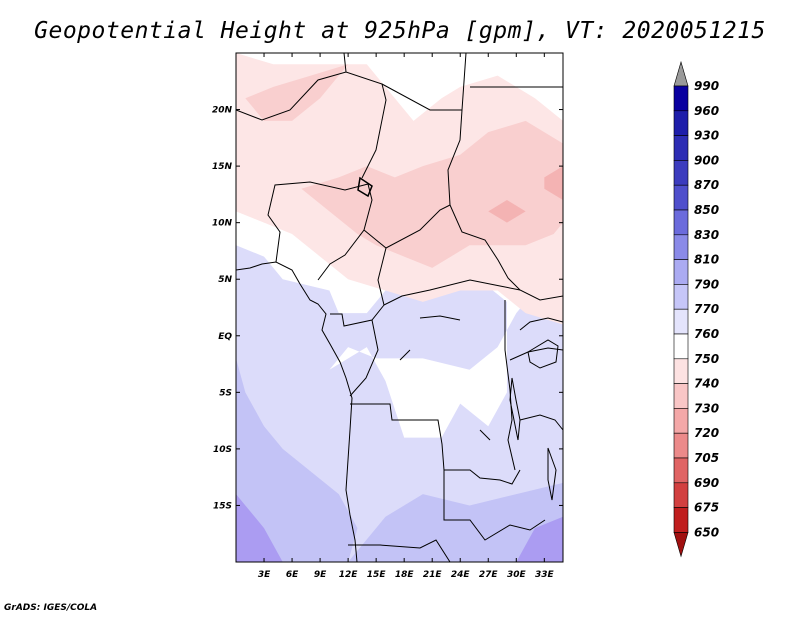 The image size is (800, 618). Describe the element at coordinates (349, 575) in the screenshot. I see `x-tick-label: 12E` at that location.